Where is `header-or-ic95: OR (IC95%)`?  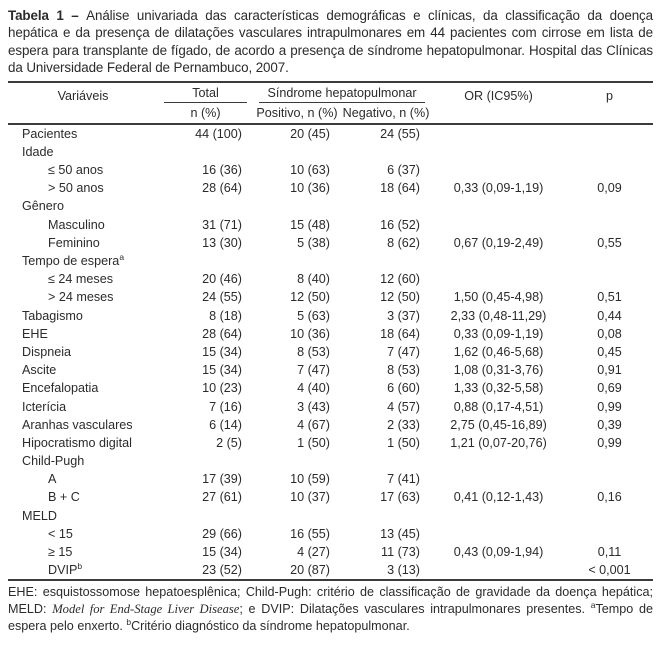
header-or-ic95: OR (IC95%) is located at coordinates (498, 95).